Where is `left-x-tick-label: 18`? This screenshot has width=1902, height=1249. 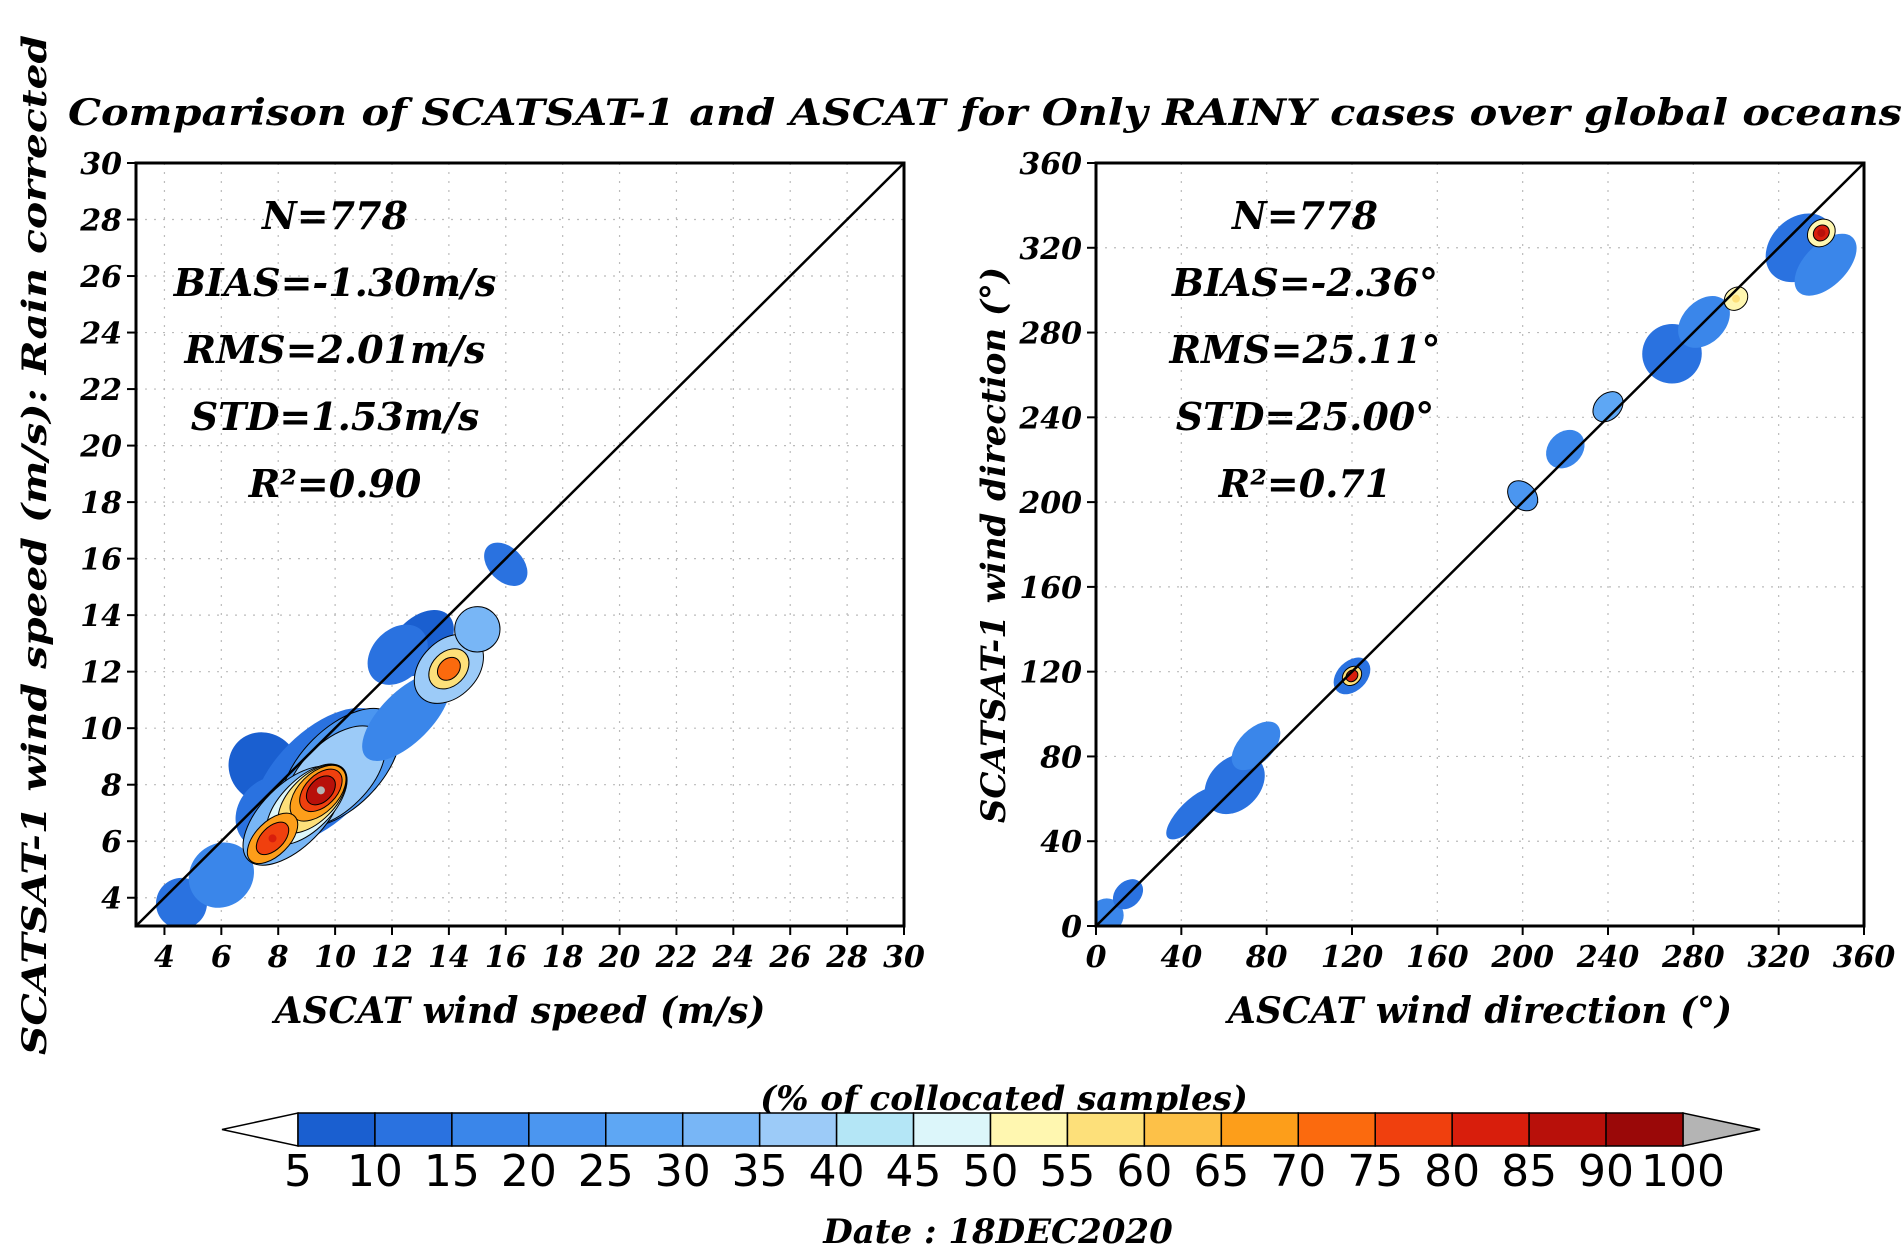
left-x-tick-label: 18 is located at coordinates (563, 957).